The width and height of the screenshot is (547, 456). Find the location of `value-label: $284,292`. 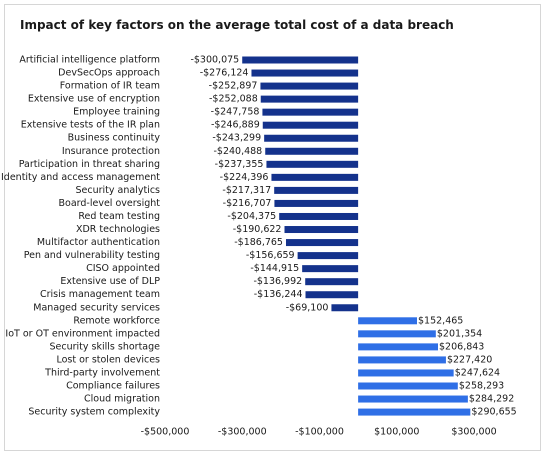

value-label: $284,292 is located at coordinates (491, 399).